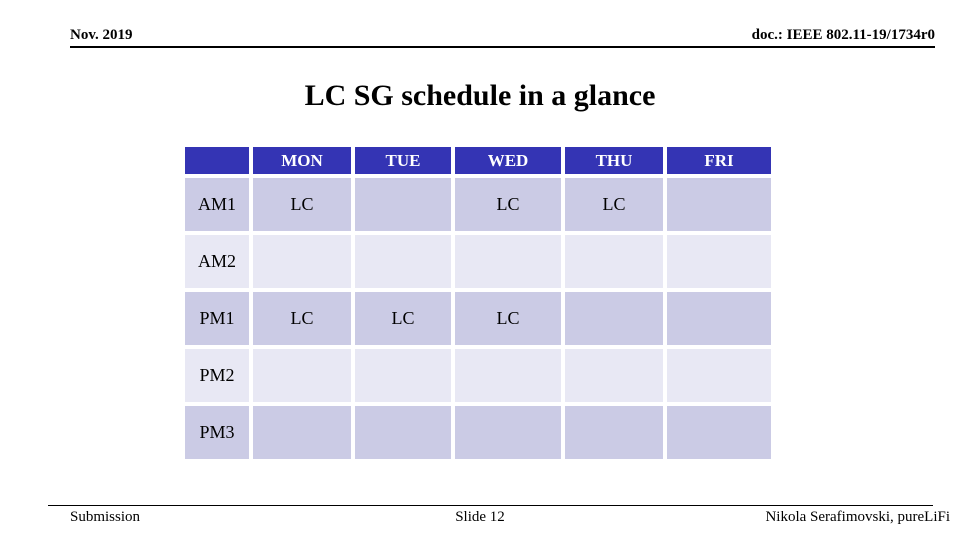 The image size is (960, 540). Describe the element at coordinates (217, 432) in the screenshot. I see `row-label-pm3: PM3` at that location.